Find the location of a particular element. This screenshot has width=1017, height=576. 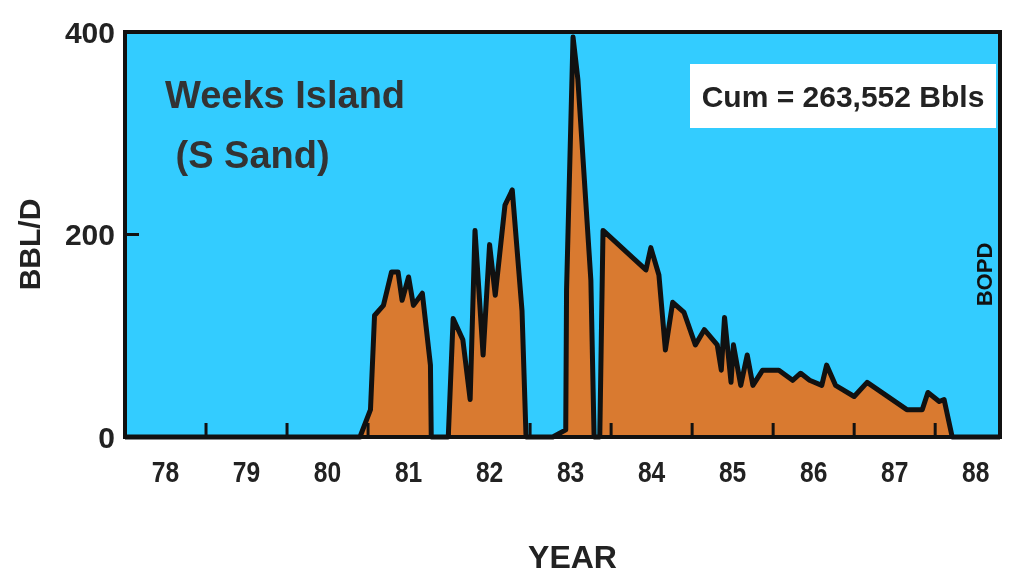

x-tick-label: 78 is located at coordinates (165, 471).